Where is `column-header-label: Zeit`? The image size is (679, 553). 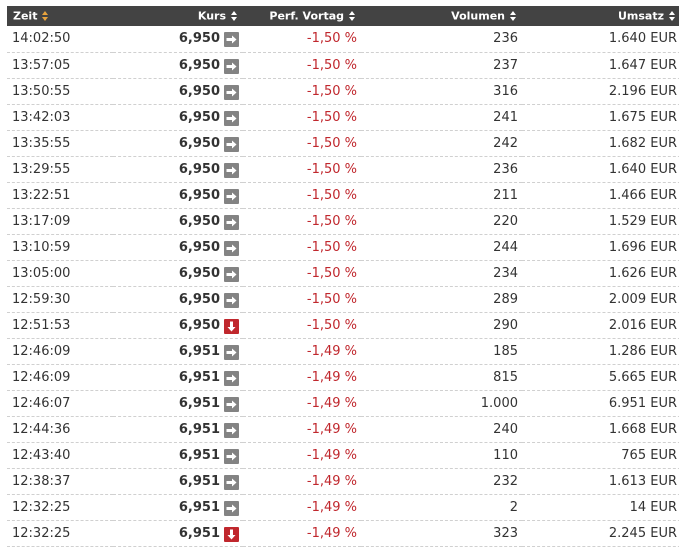
column-header-label: Zeit is located at coordinates (25, 16).